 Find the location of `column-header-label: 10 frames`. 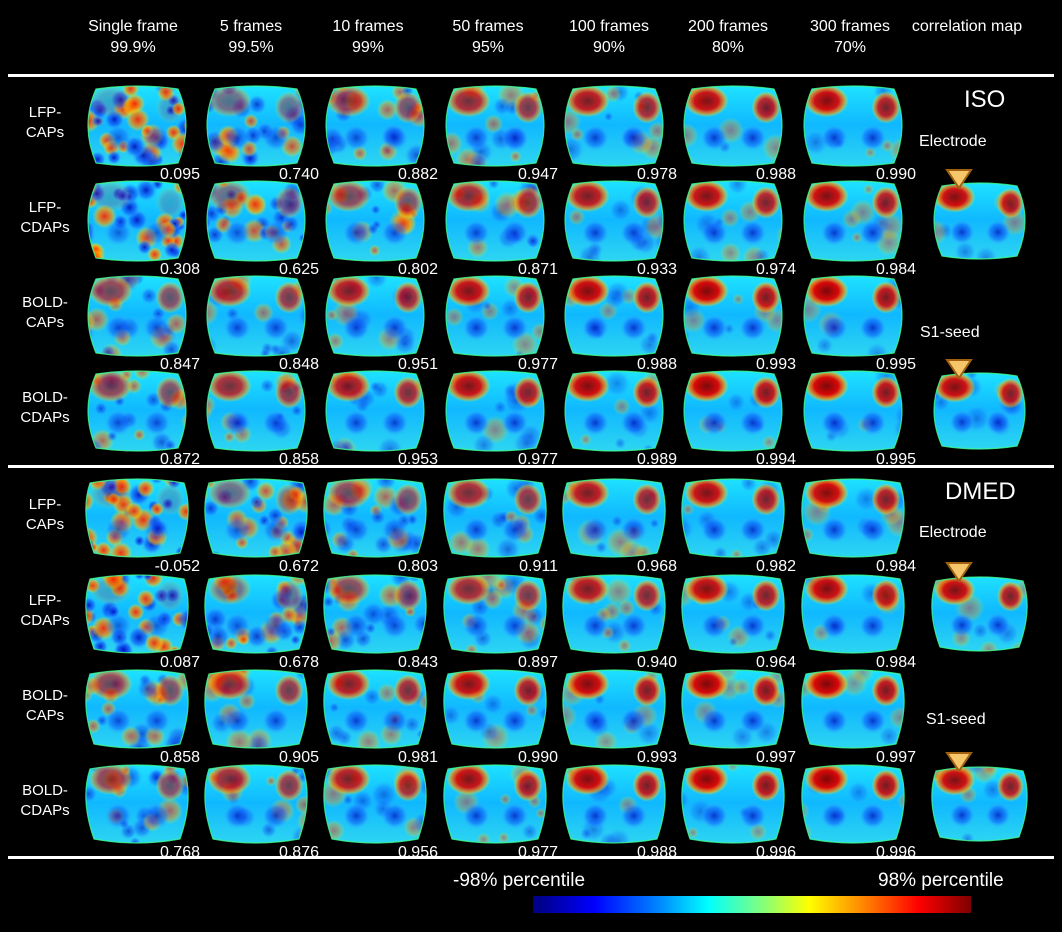

column-header-label: 10 frames is located at coordinates (368, 26).